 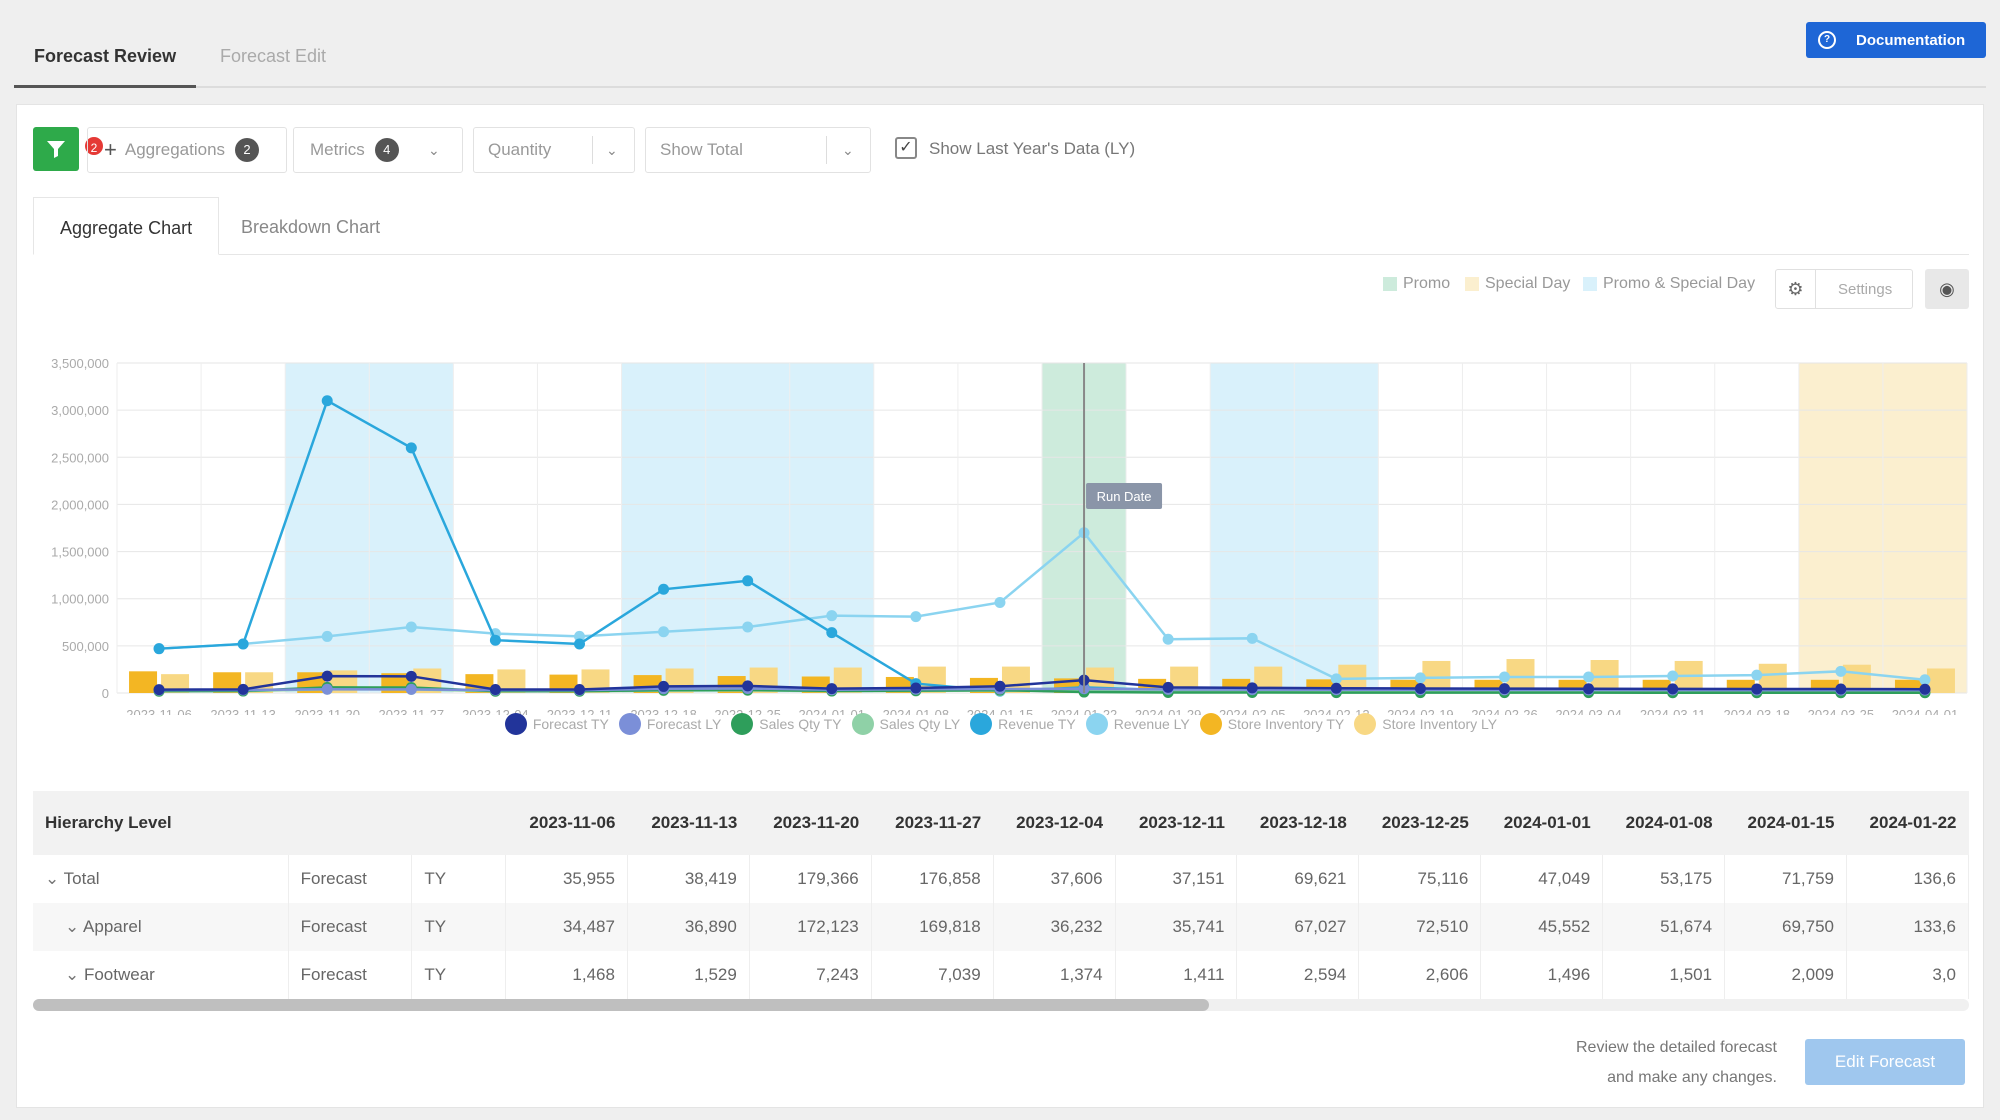 What do you see at coordinates (80, 504) in the screenshot?
I see `y-tick-label: 2,000,000` at bounding box center [80, 504].